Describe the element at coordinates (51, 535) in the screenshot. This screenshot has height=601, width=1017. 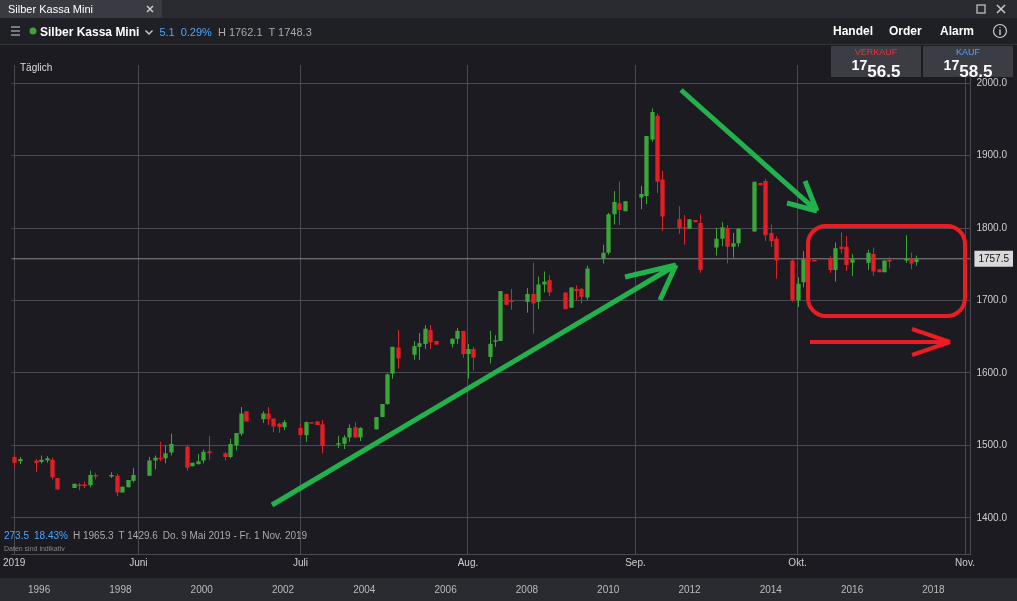
I see `annotation: 18.43%` at that location.